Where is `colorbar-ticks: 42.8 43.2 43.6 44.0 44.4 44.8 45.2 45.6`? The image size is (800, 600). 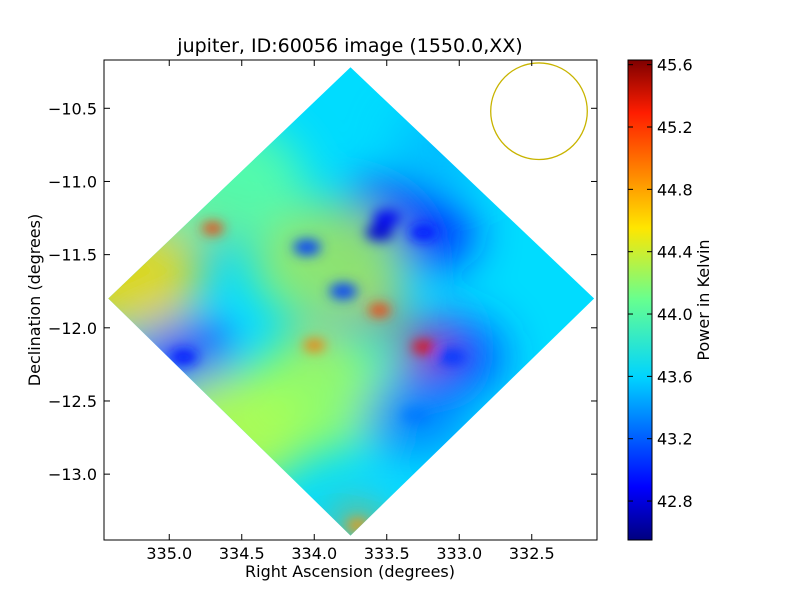
colorbar-ticks: 42.8 43.2 43.6 44.0 44.4 44.8 45.2 45.6 is located at coordinates (660, 283).